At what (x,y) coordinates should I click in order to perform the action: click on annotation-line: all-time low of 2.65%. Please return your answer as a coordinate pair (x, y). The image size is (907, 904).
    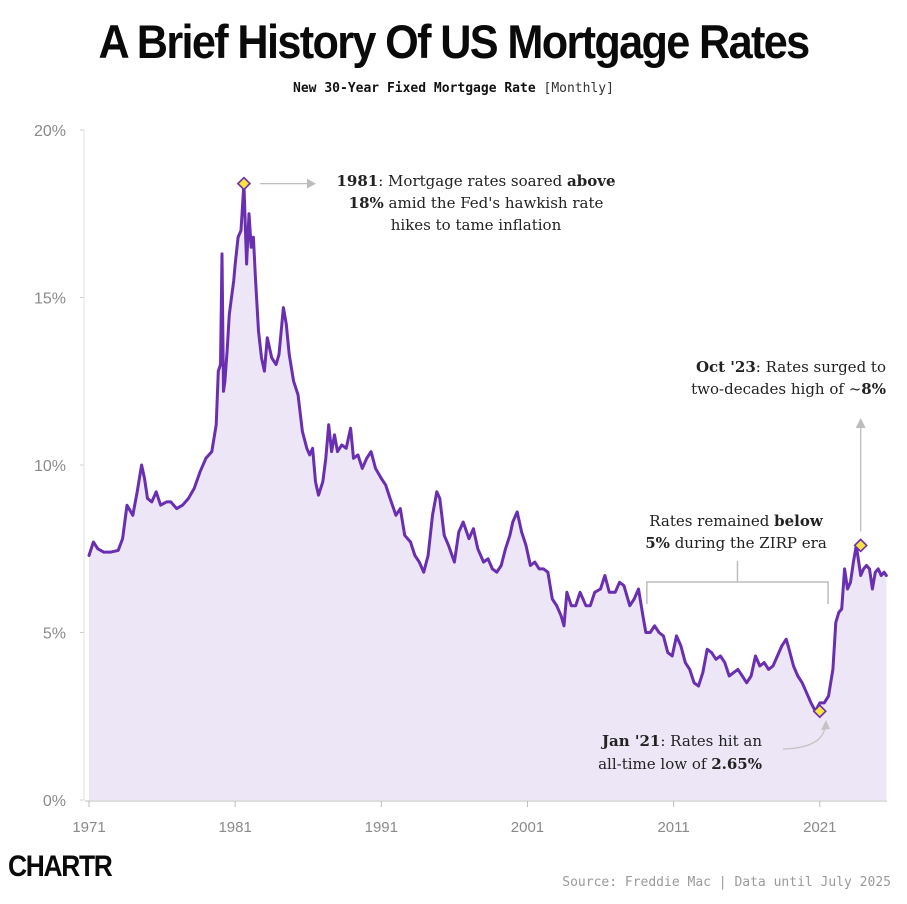
    Looking at the image, I should click on (680, 764).